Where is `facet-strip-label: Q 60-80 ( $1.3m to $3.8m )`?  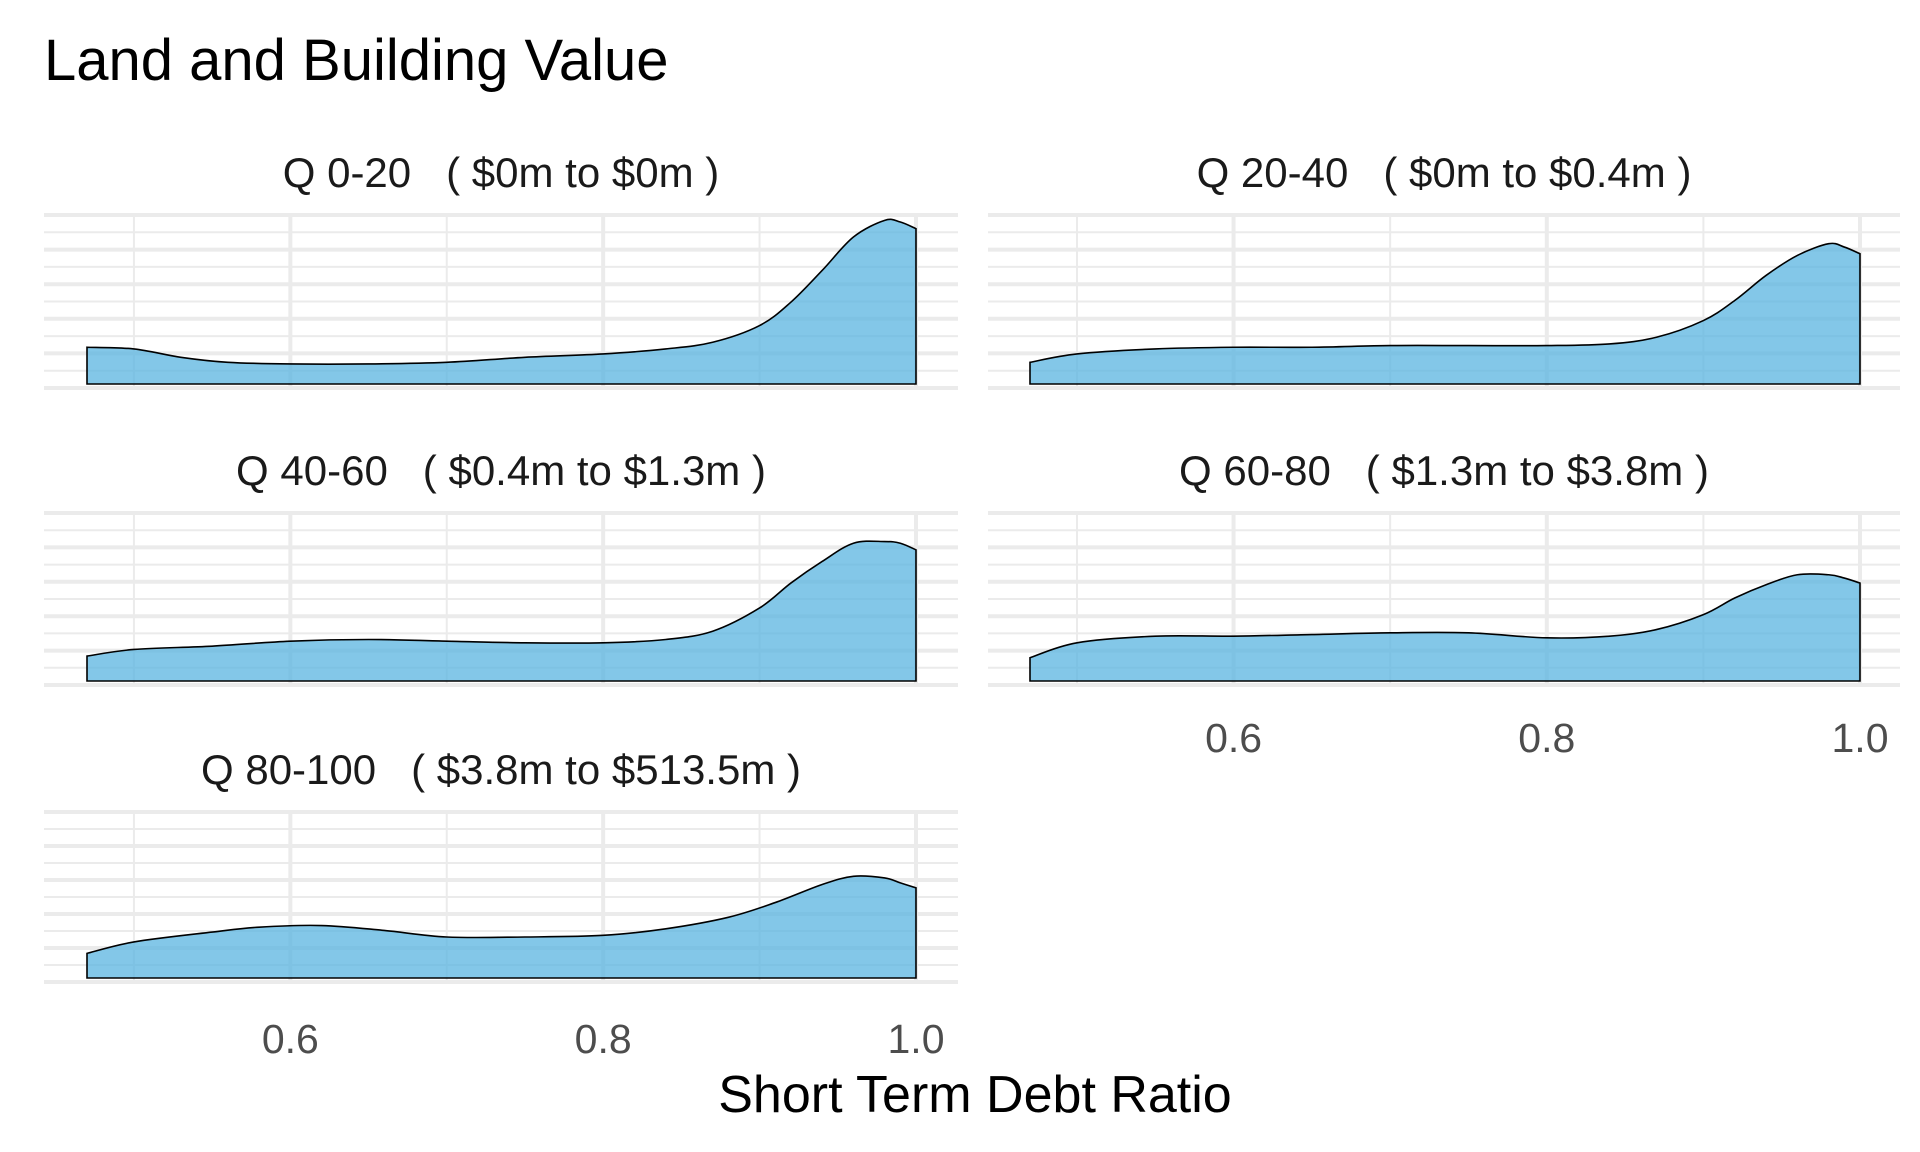
facet-strip-label: Q 60-80 ( $1.3m to $3.8m ) is located at coordinates (1444, 470).